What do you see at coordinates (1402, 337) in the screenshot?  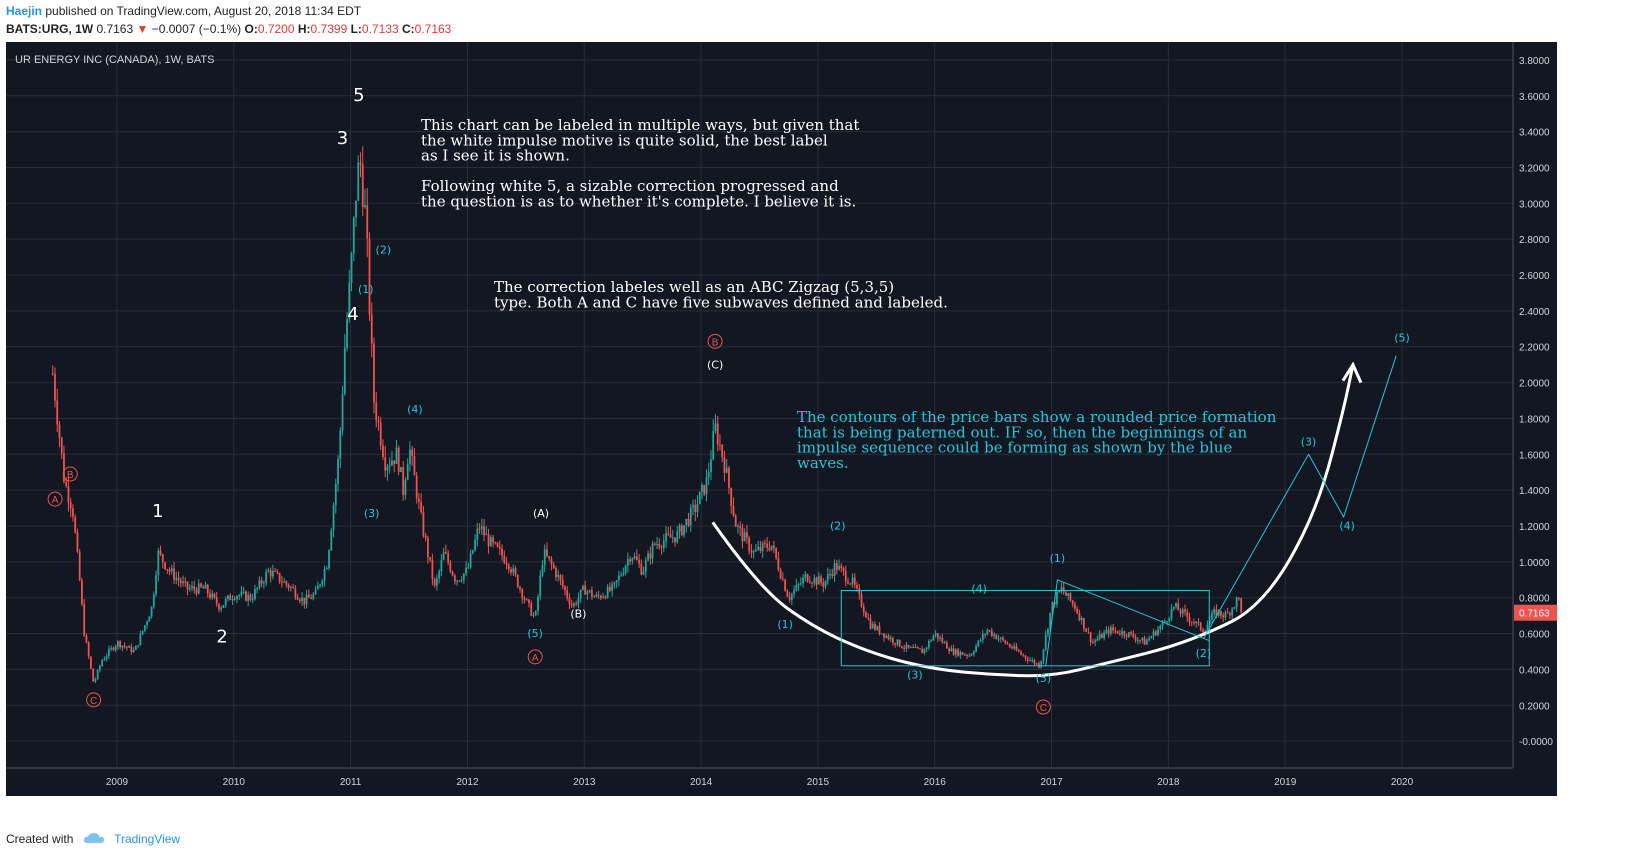 I see `wave-label: (5)` at bounding box center [1402, 337].